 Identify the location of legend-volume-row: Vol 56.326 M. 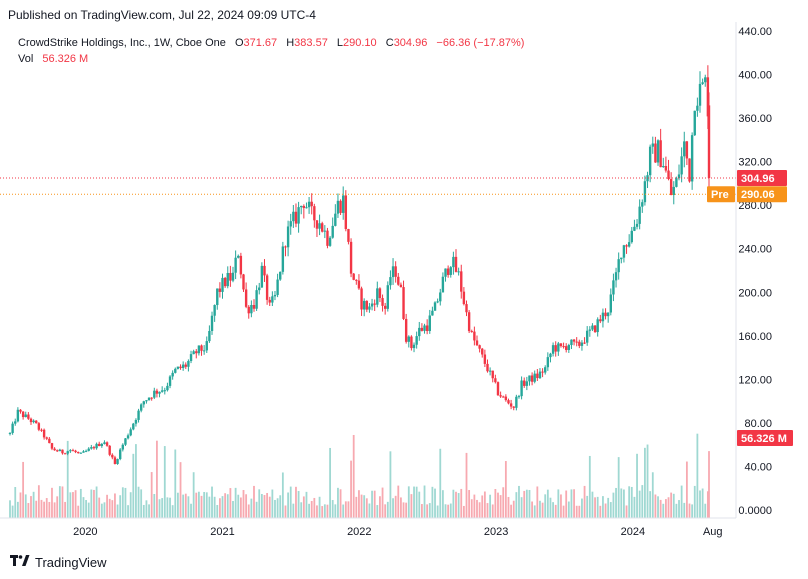
(271, 59).